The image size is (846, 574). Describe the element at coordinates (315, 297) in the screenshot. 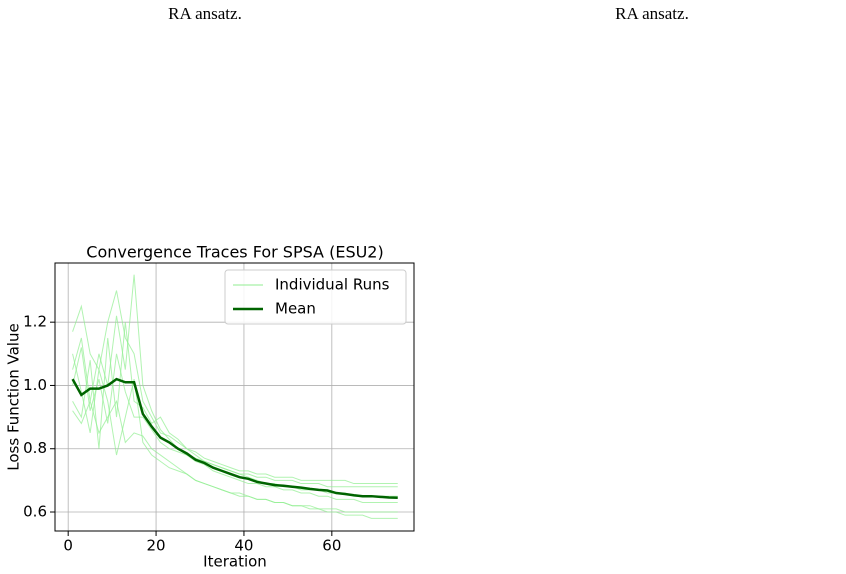

I see `legend-box` at that location.